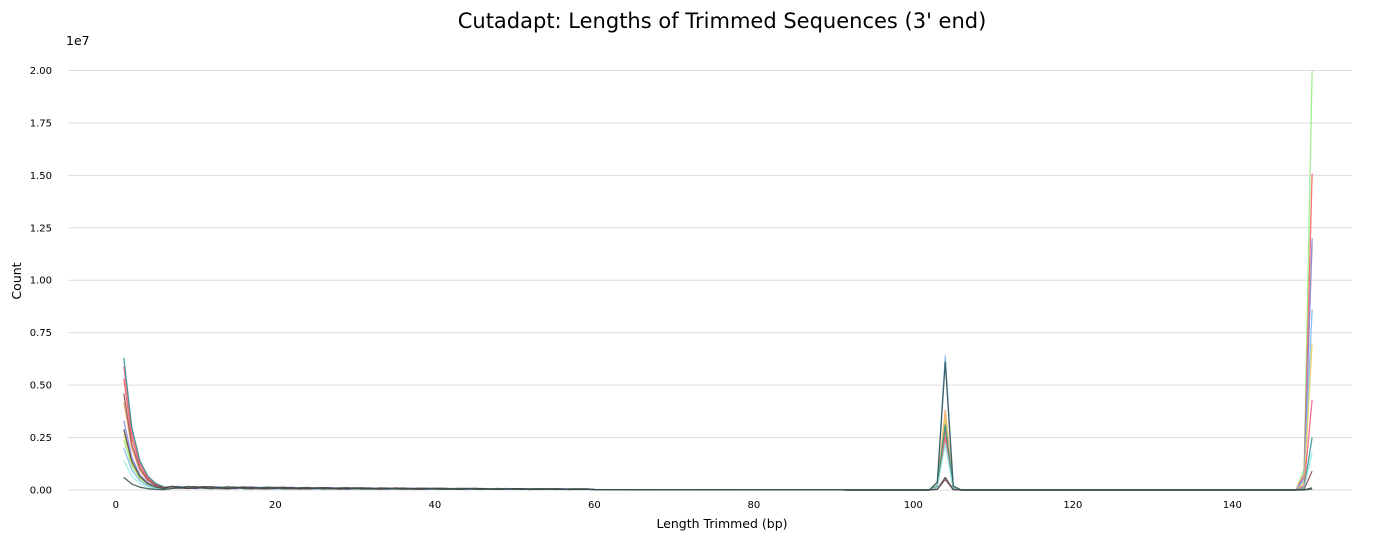 Image resolution: width=1389 pixels, height=540 pixels. I want to click on y-tick-label: 2.00, so click(41, 71).